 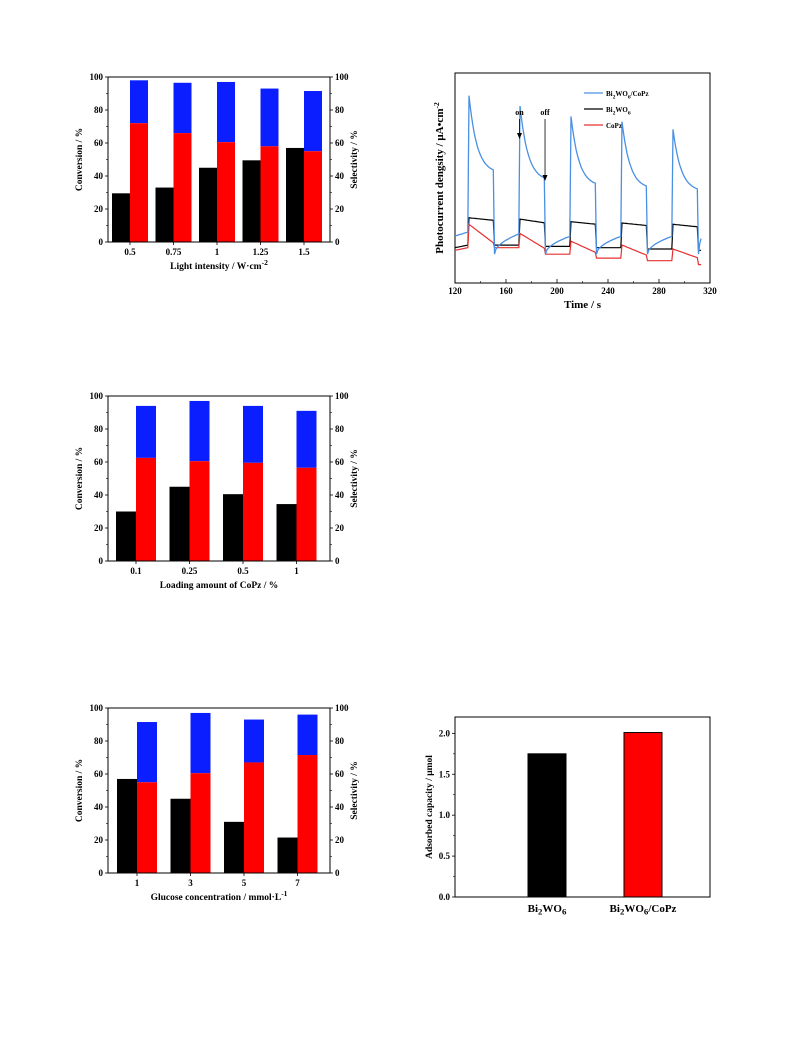 I want to click on x-tick-label-part: /CoPz, so click(x=661, y=909).